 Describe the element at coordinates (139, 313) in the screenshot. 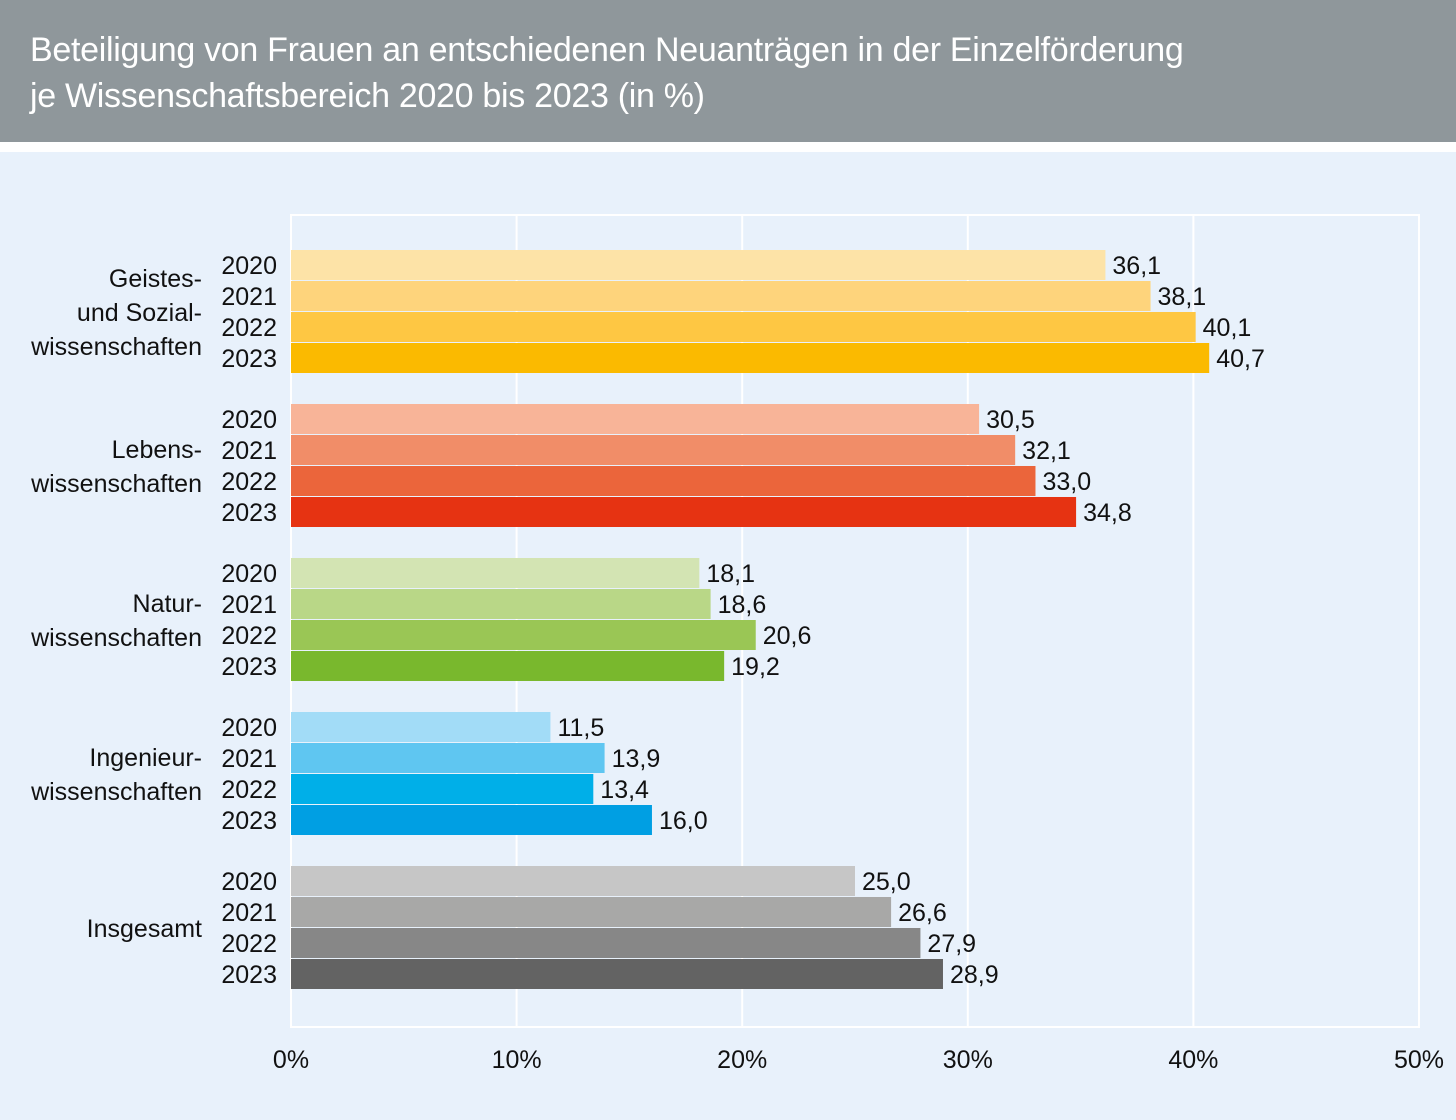

I see `category-label: und Sozial-` at that location.